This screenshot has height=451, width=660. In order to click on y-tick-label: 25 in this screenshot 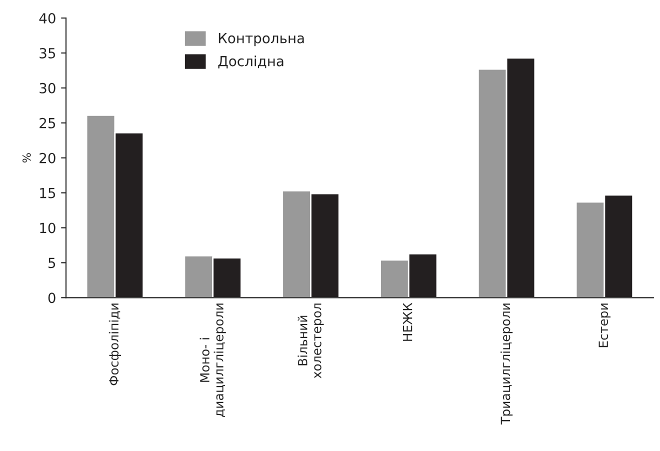, I will do `click(48, 123)`.